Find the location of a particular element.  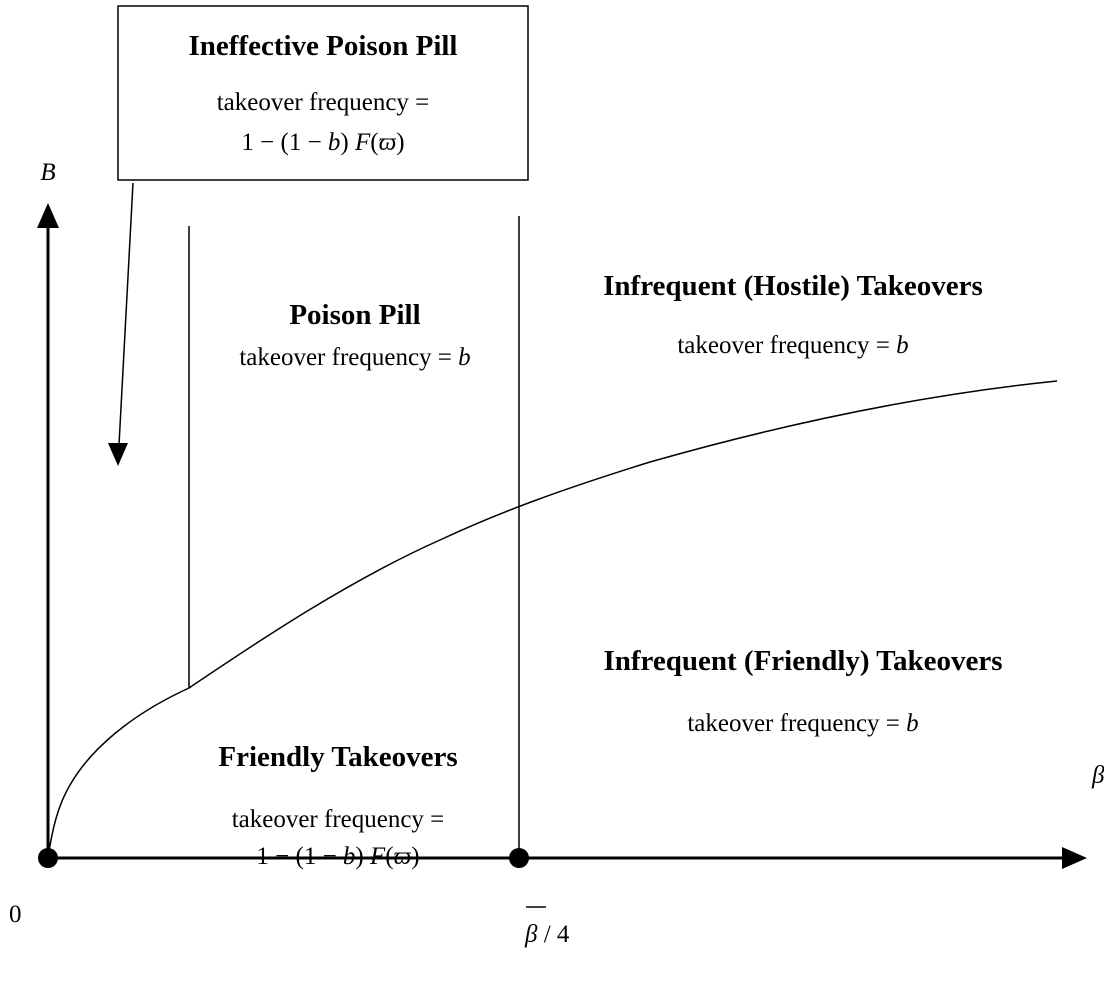

region-title: Infrequent (Hostile) Takeovers is located at coordinates (793, 286).